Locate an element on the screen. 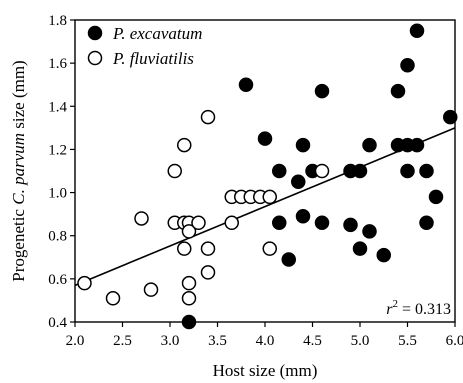  x-tick-label-1: 2.5 is located at coordinates (122, 341).